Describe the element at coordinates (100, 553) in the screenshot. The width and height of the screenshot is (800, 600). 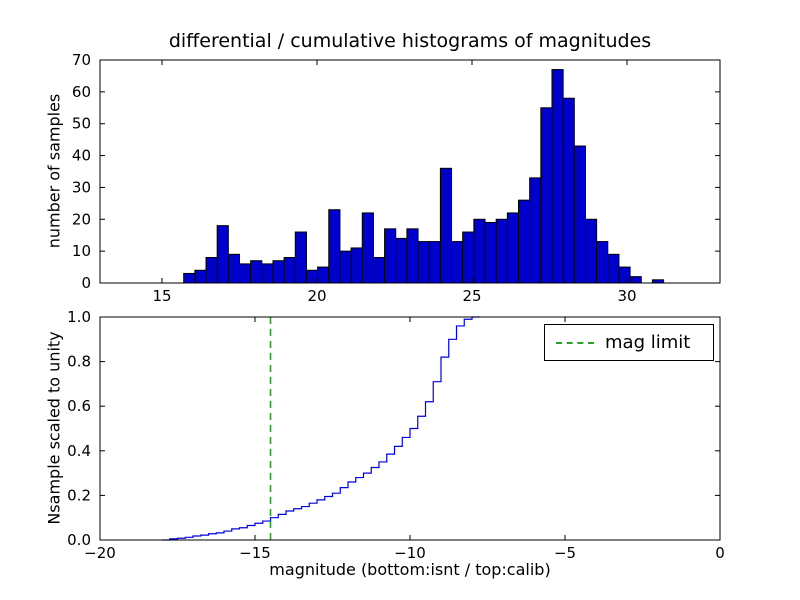
I see `x-tick-label: −20` at that location.